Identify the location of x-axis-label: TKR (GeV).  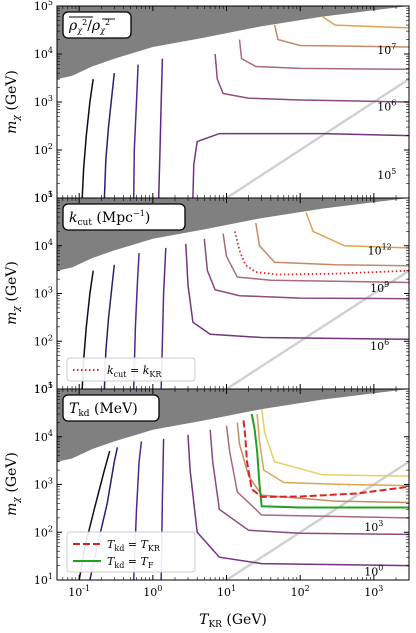
(233, 621).